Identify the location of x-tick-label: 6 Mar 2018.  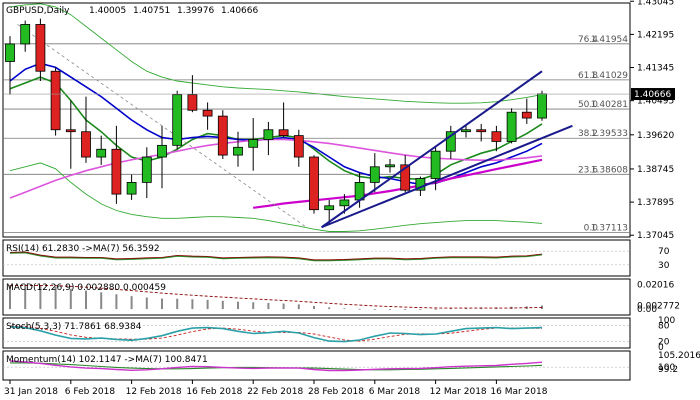
(395, 392).